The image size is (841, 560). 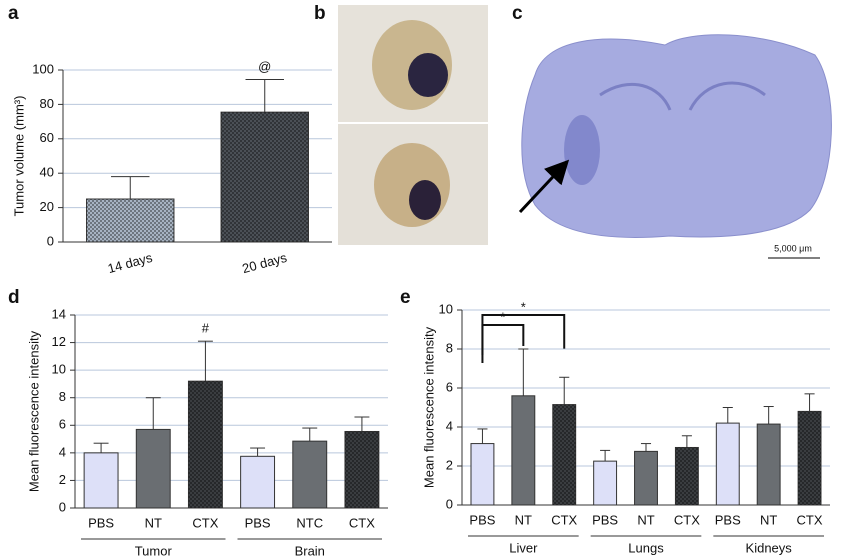 I want to click on arrow, so click(x=544, y=186).